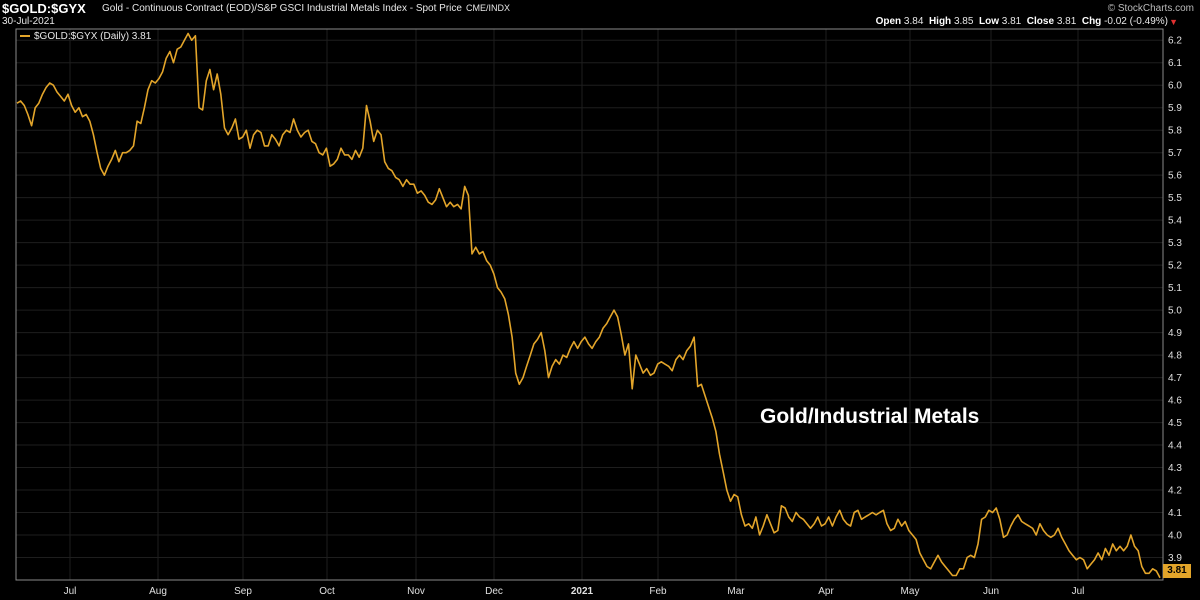 This screenshot has height=600, width=1200. Describe the element at coordinates (582, 591) in the screenshot. I see `x-tick-label: 2021` at that location.